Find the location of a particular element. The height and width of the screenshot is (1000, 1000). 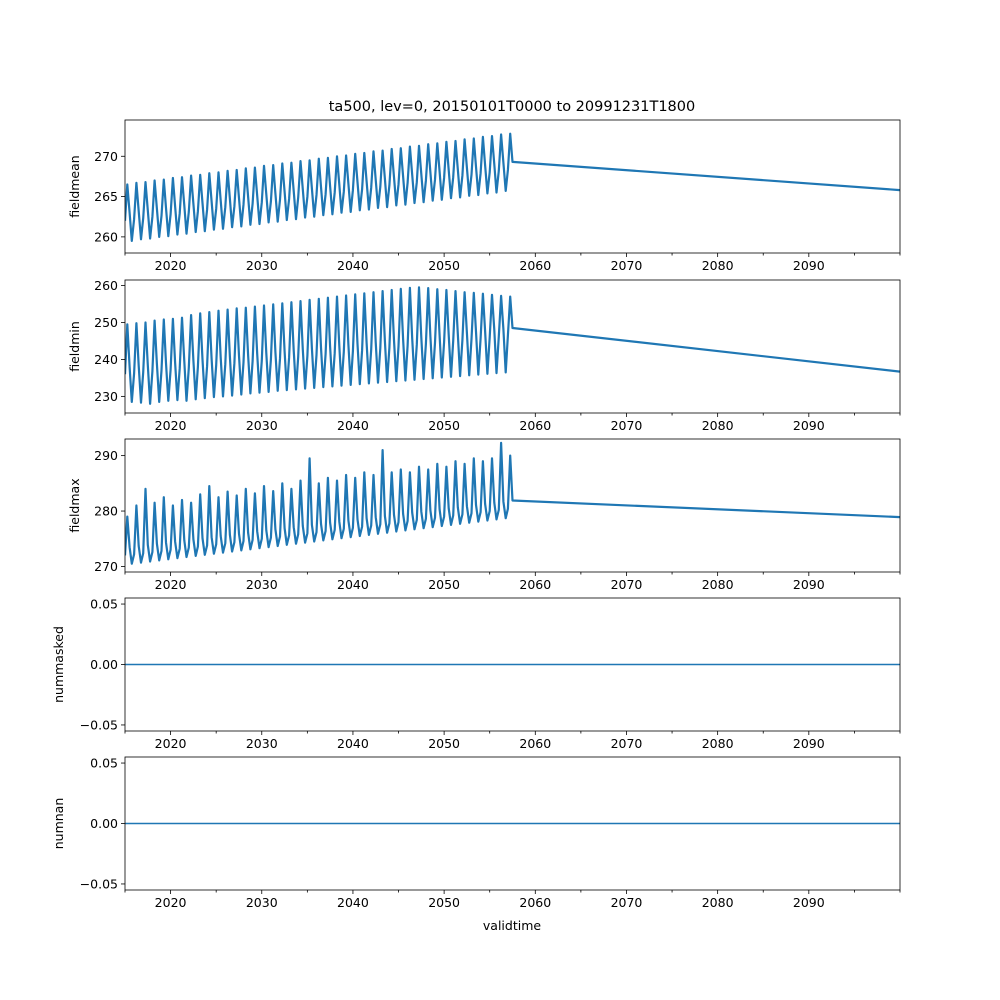

series-line-fieldmean is located at coordinates (512, 187).